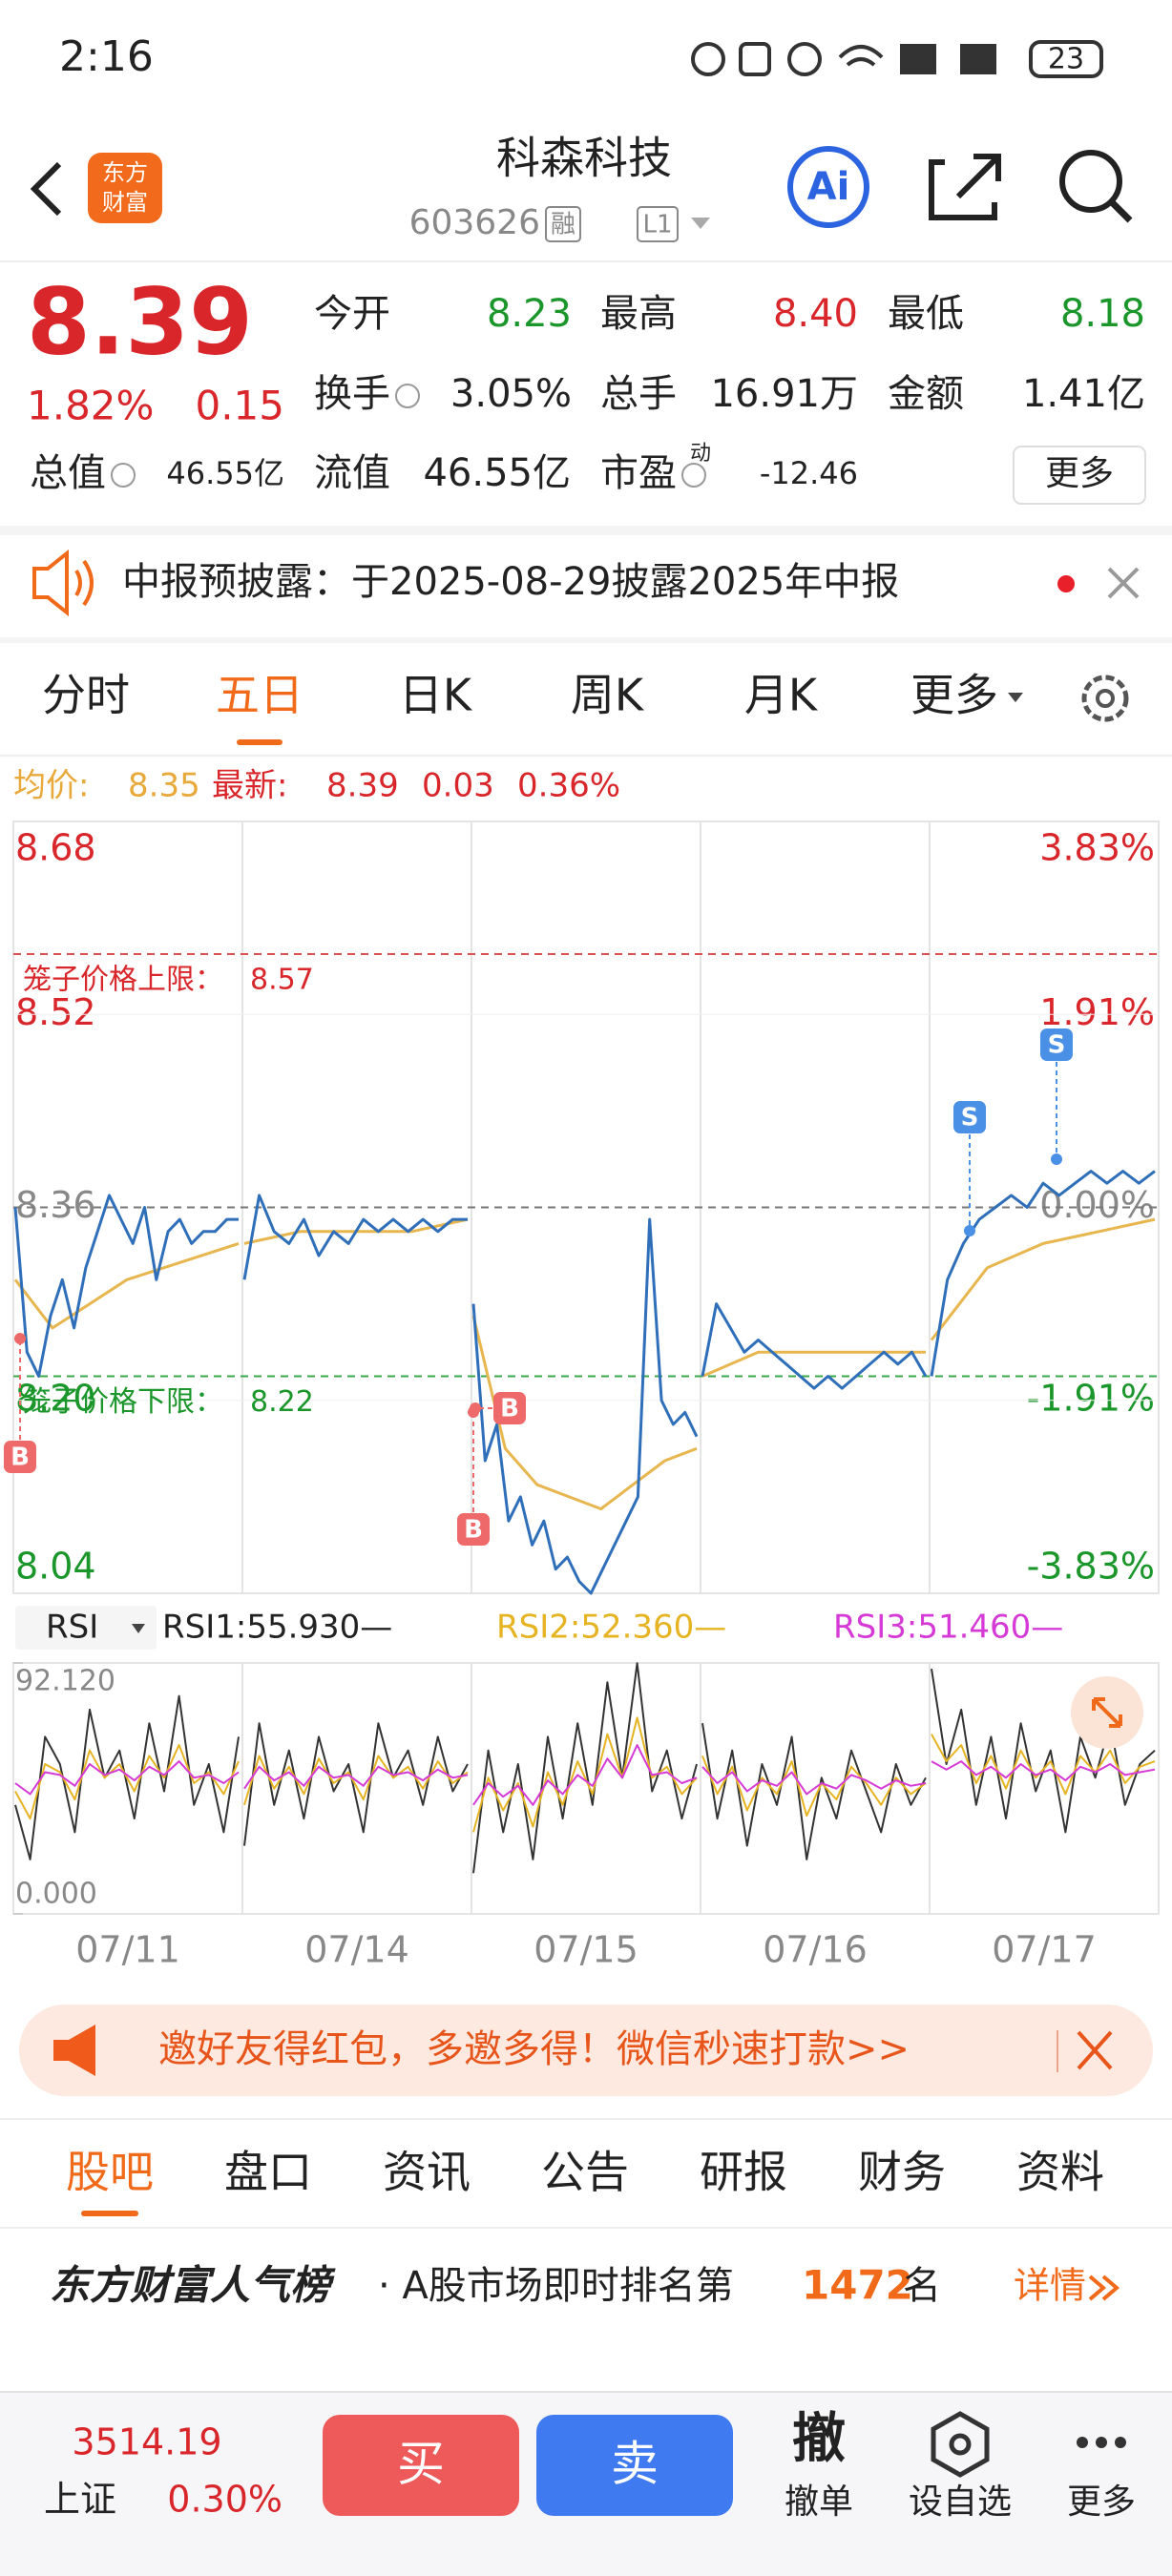 This screenshot has width=1172, height=2576. Describe the element at coordinates (1066, 59) in the screenshot. I see `battery: 23` at that location.